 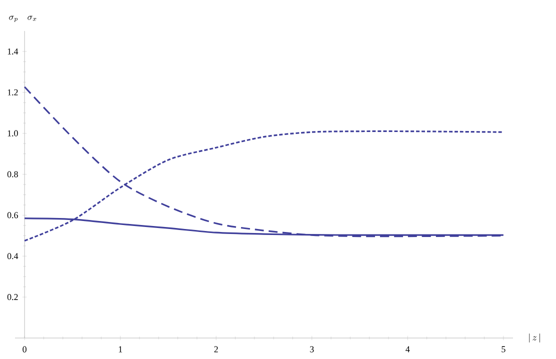 I want to click on x-tick-label: 1, so click(x=120, y=349).